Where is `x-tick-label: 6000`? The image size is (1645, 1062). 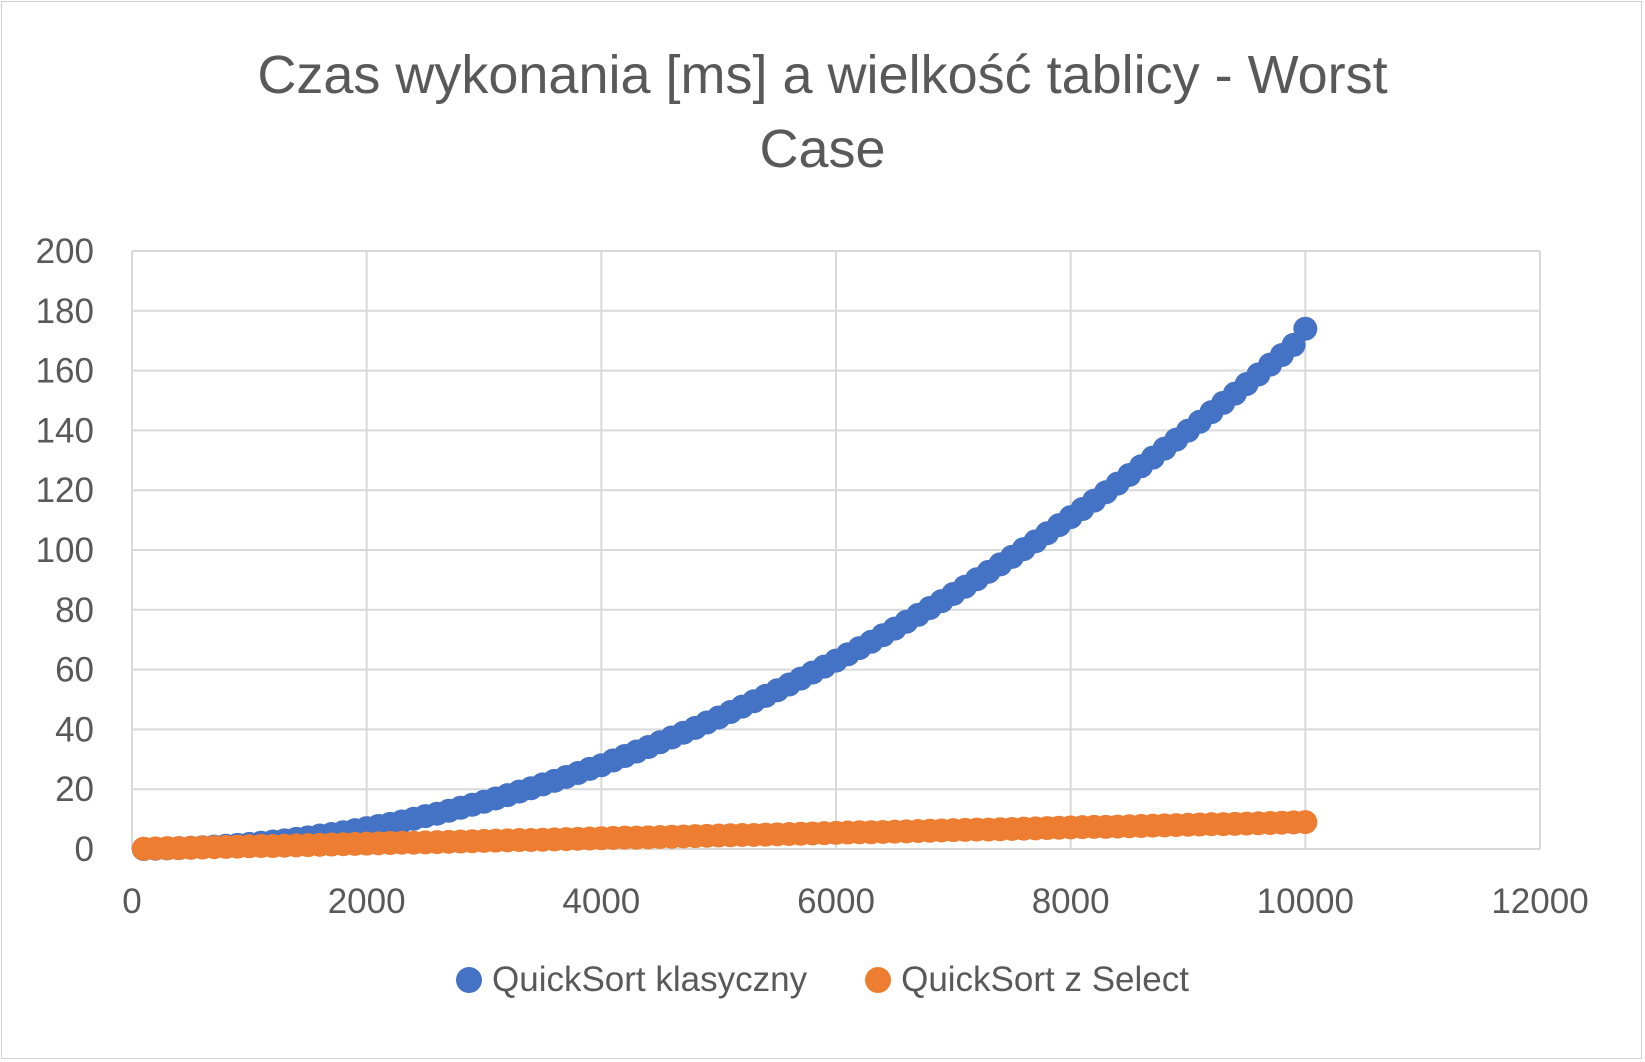
x-tick-label: 6000 is located at coordinates (836, 901).